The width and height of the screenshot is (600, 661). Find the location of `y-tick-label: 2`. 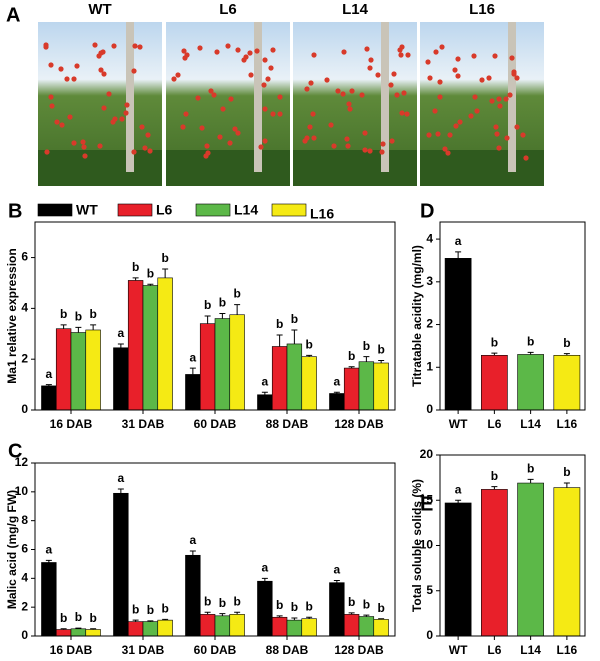

y-tick-label: 2 is located at coordinates (429, 324).